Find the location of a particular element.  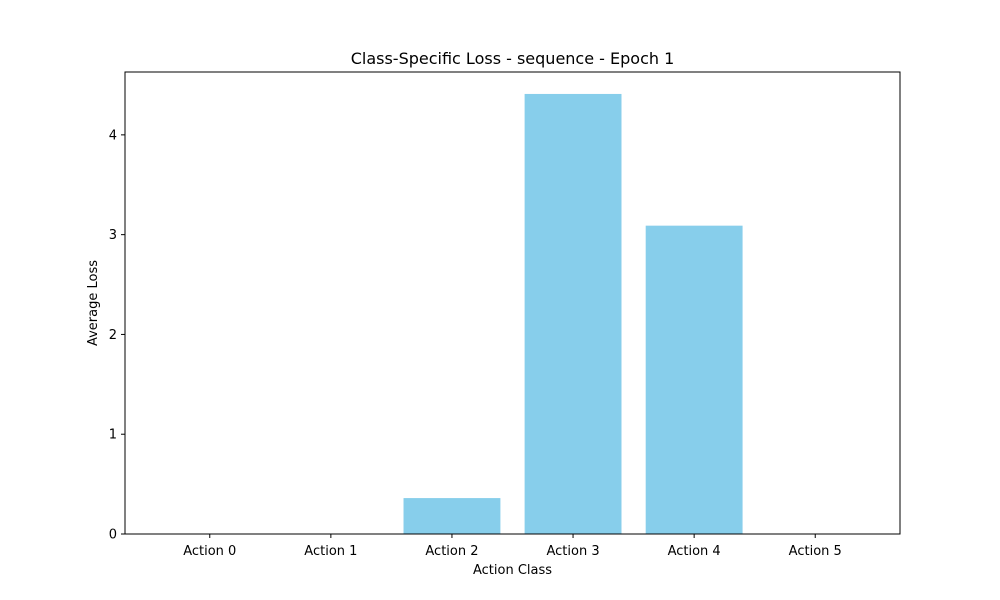

y-tick-label: 4 is located at coordinates (113, 135).